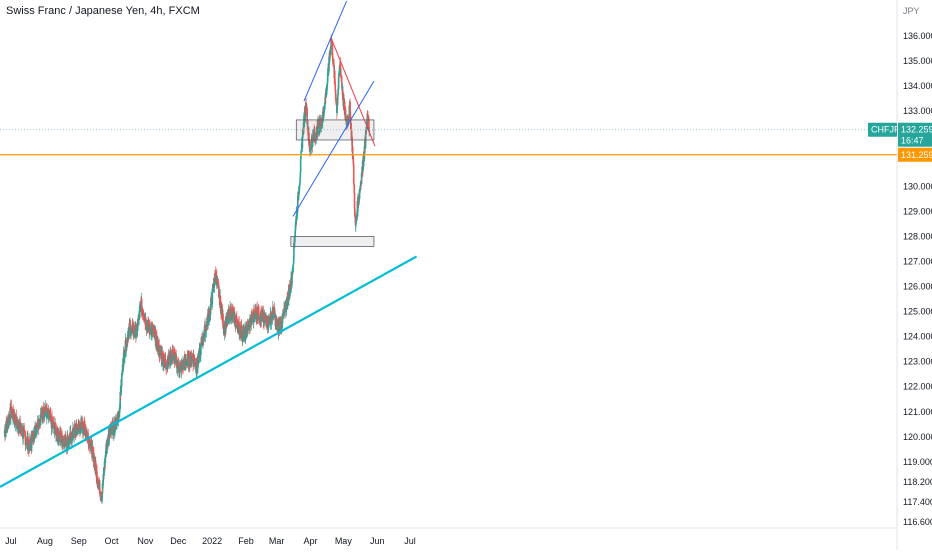 Image resolution: width=932 pixels, height=555 pixels. Describe the element at coordinates (917, 186) in the screenshot. I see `y-tick-label: 130.000` at that location.